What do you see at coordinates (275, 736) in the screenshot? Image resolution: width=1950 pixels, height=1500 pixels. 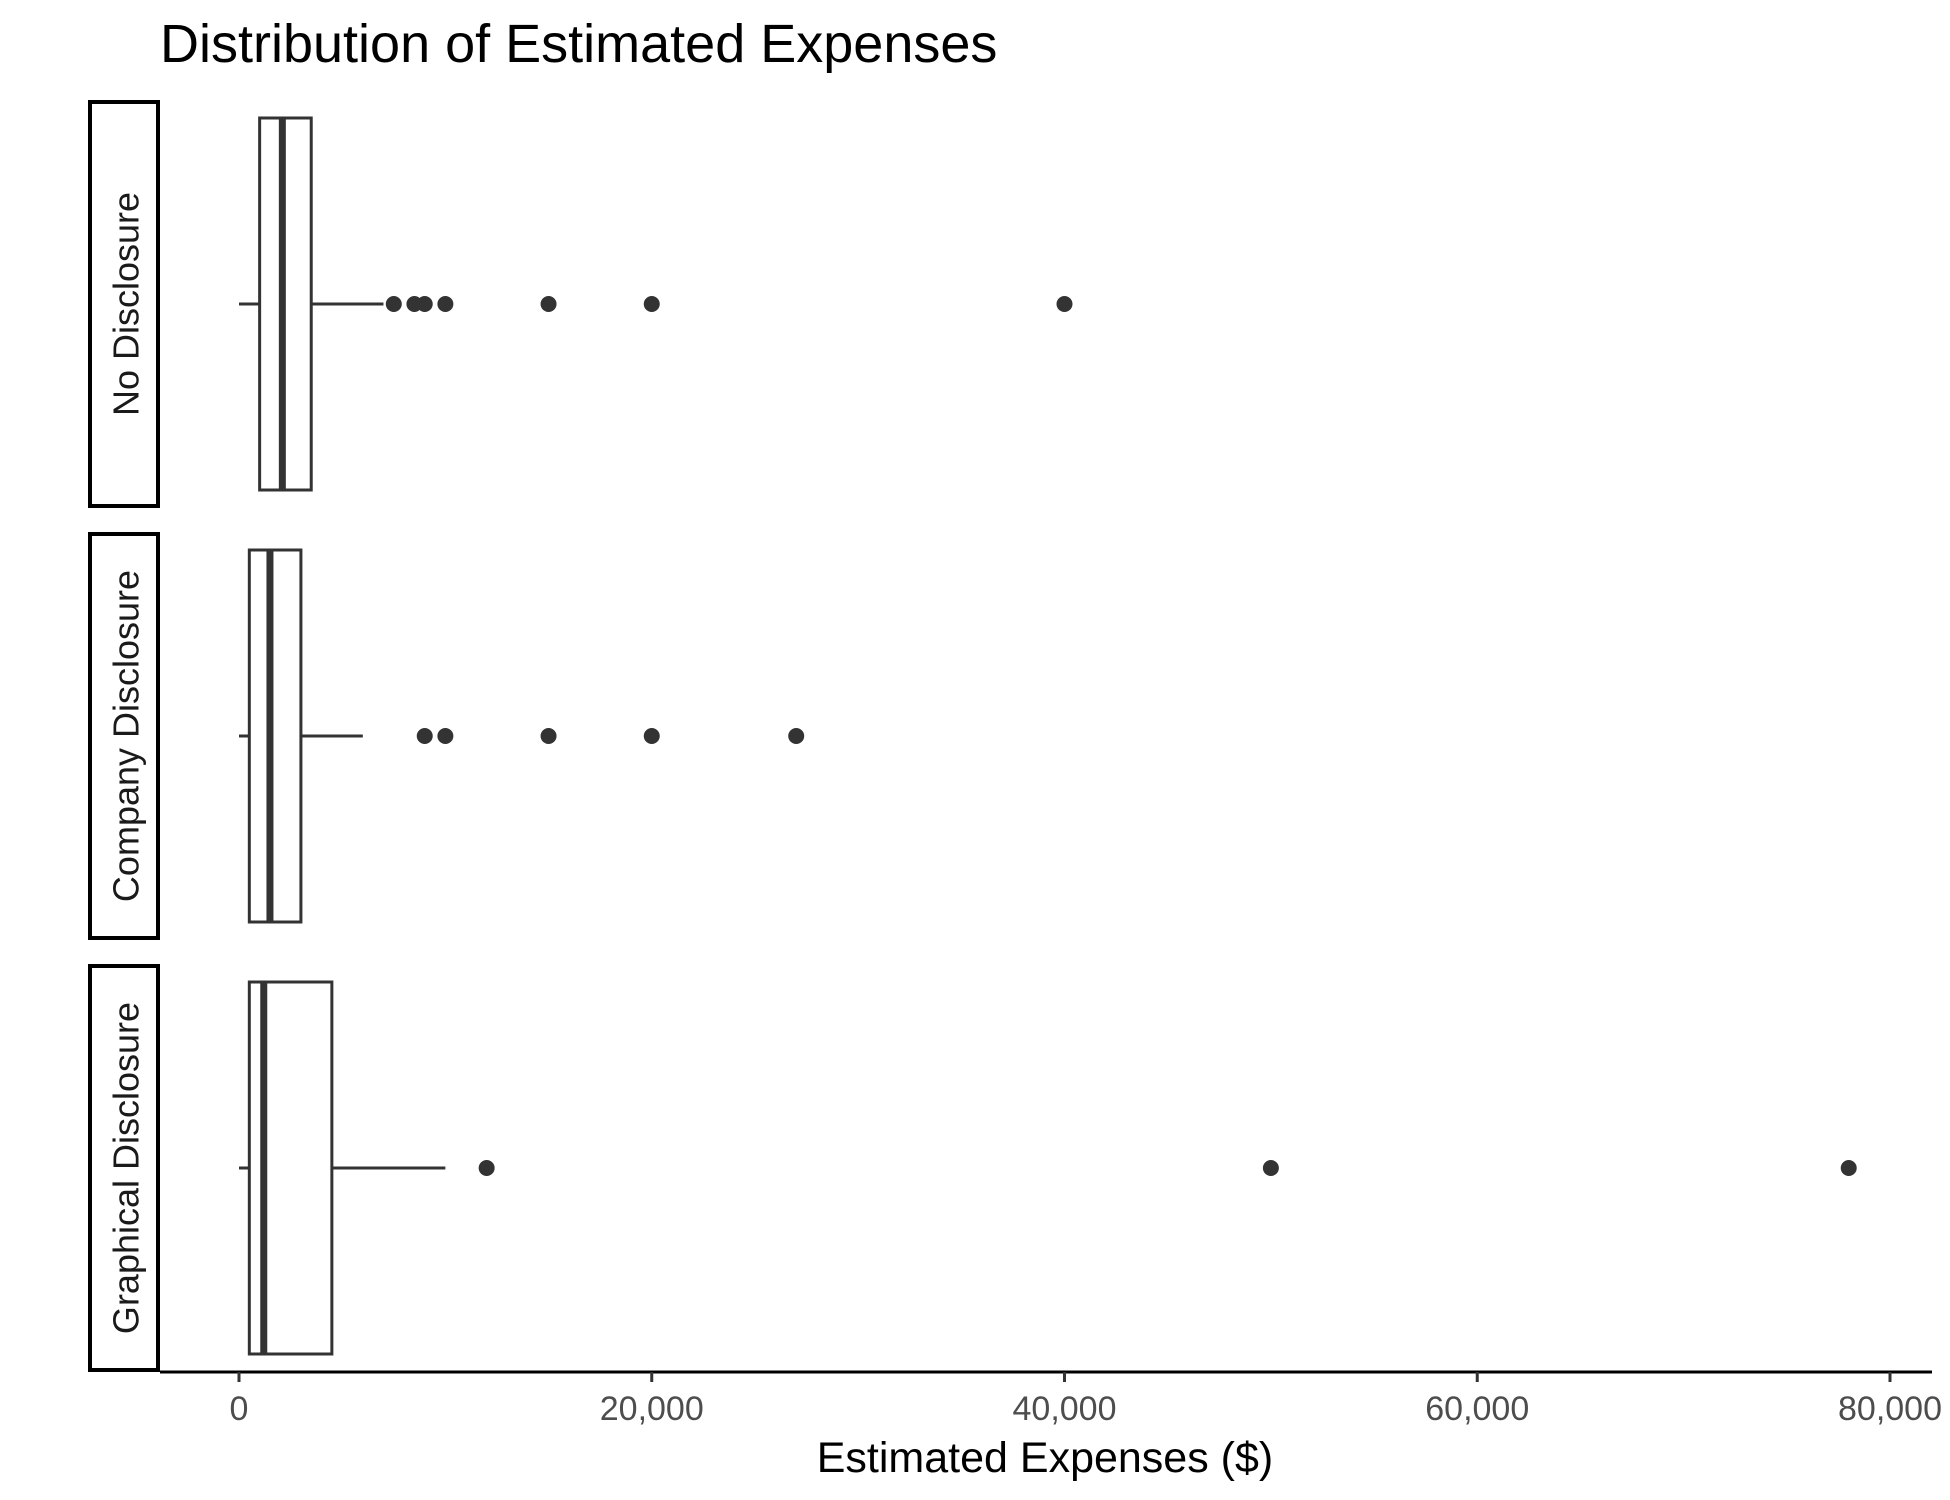 I see `iqr-box` at bounding box center [275, 736].